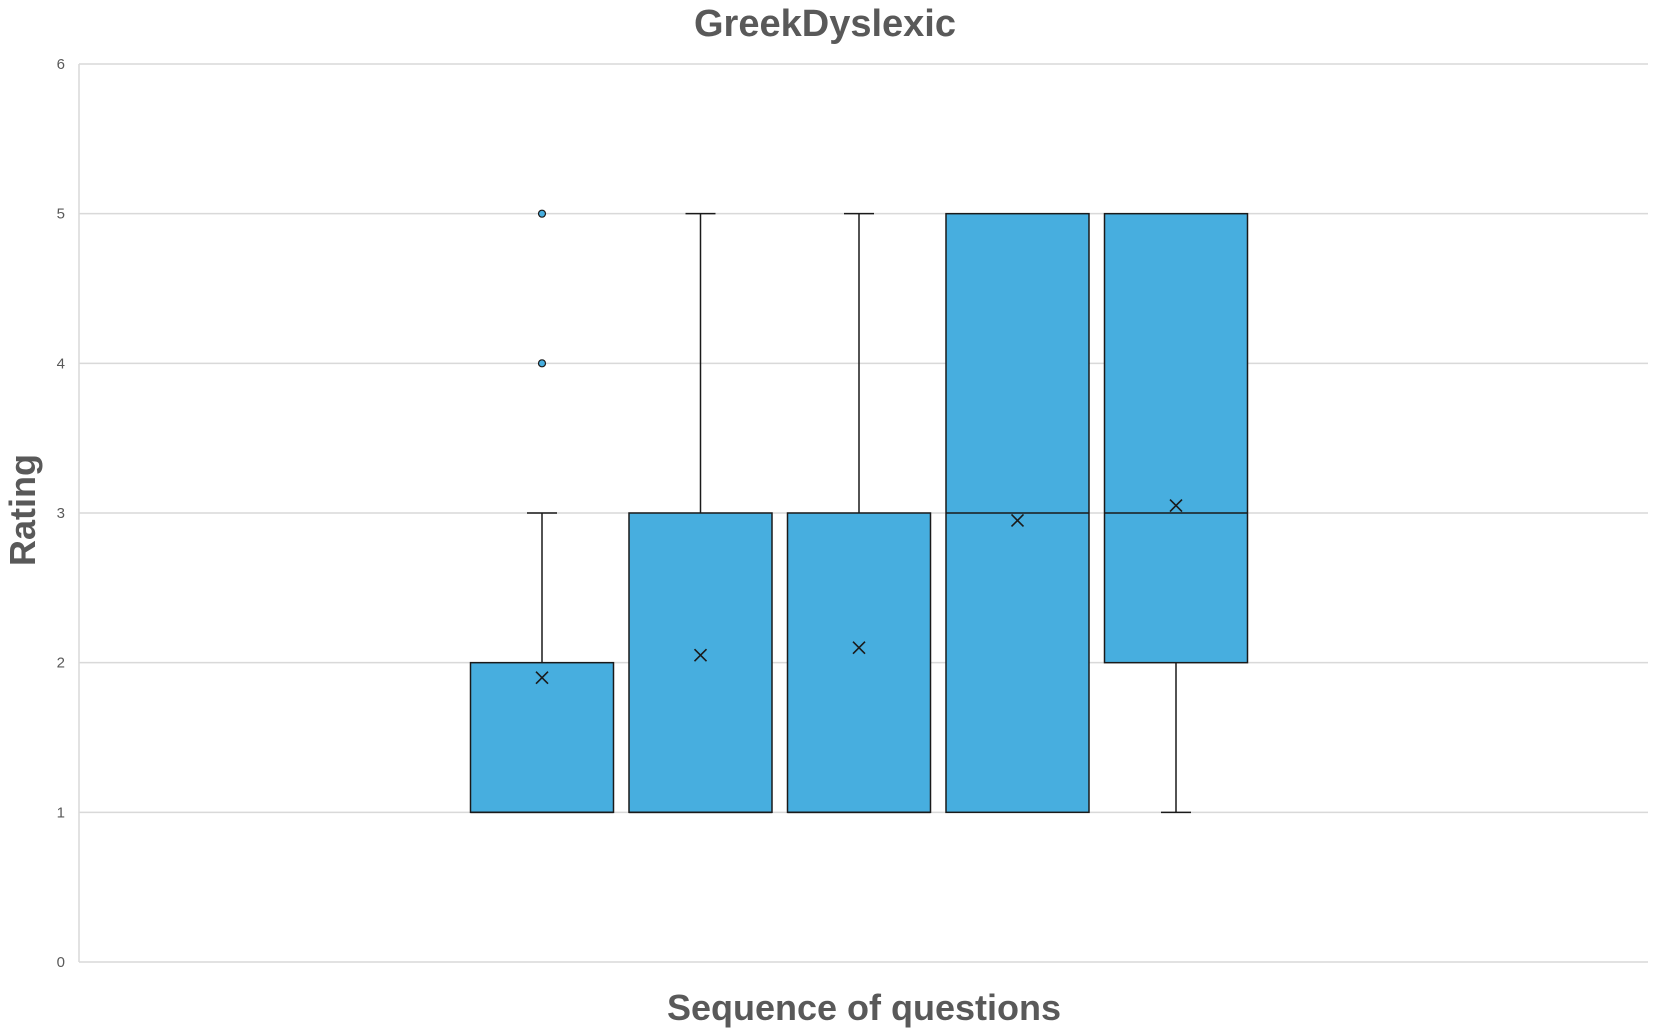 This screenshot has height=1035, width=1654. I want to click on y-tick-label: 6, so click(61, 64).